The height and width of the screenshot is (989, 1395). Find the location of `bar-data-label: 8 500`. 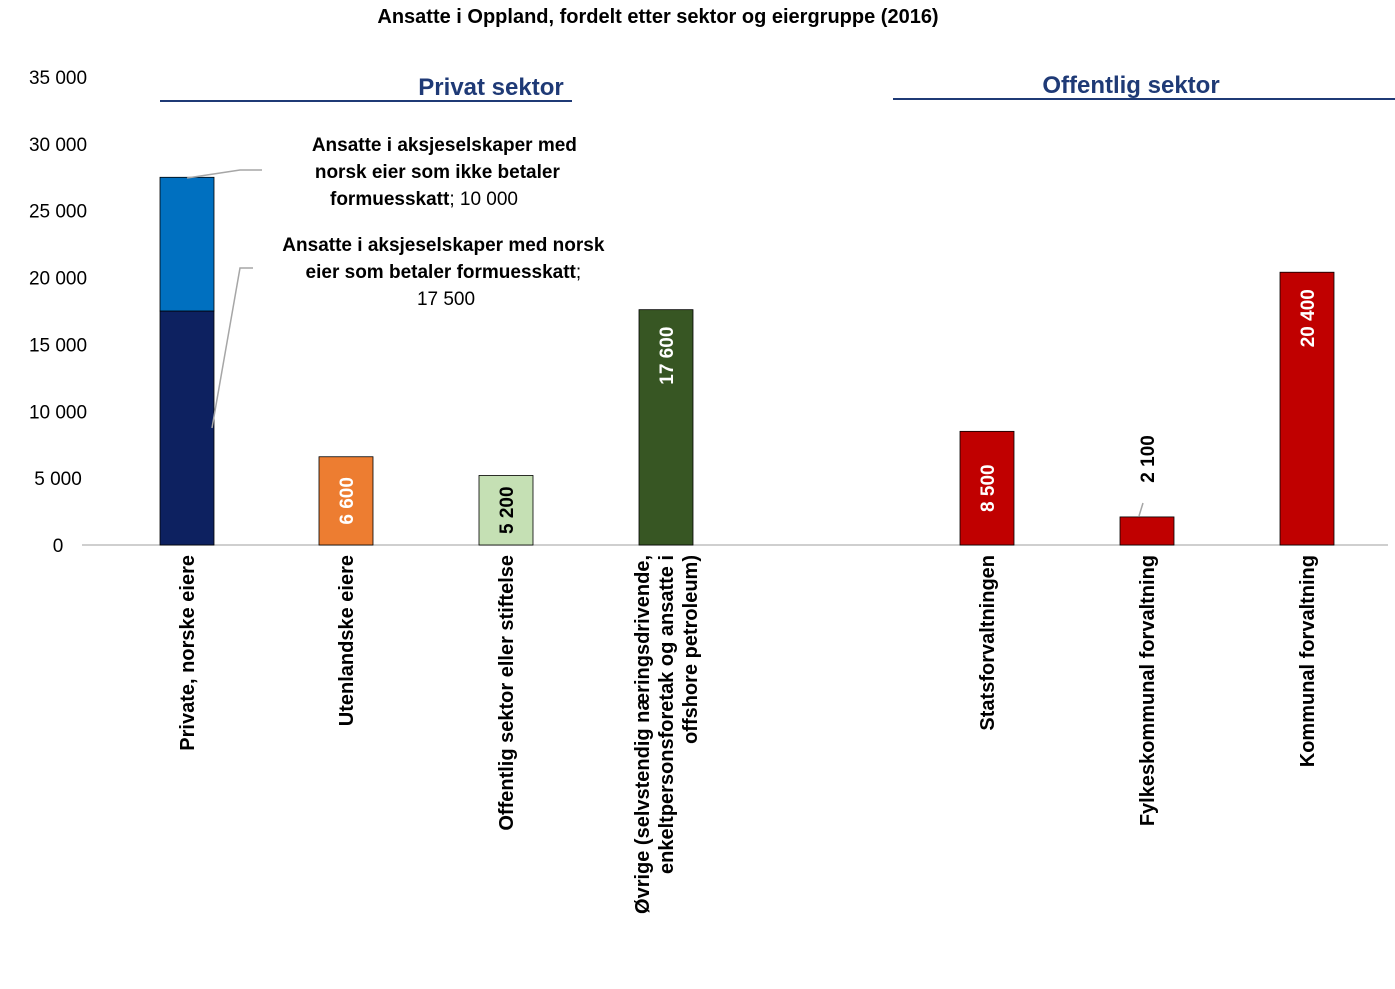

bar-data-label: 8 500 is located at coordinates (988, 488).